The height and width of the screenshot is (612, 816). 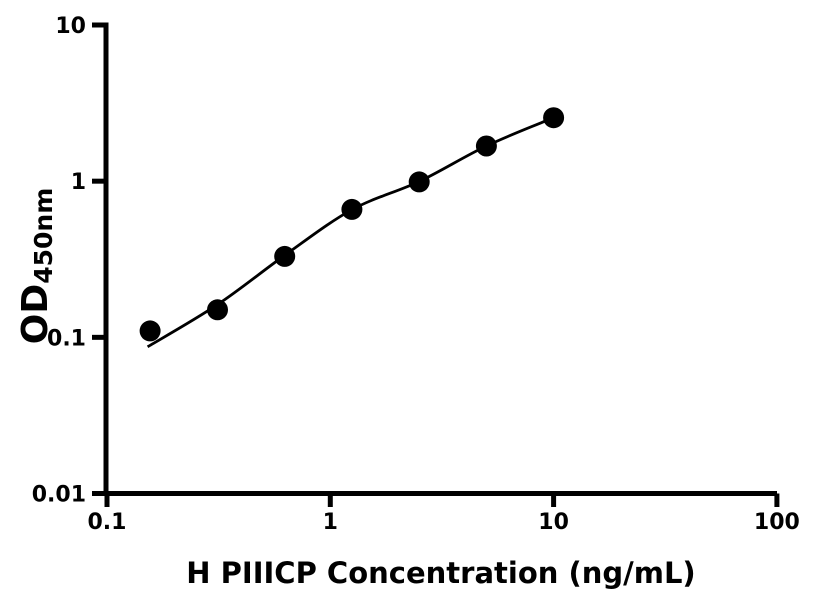 What do you see at coordinates (330, 522) in the screenshot?
I see `x-tick-label: 1` at bounding box center [330, 522].